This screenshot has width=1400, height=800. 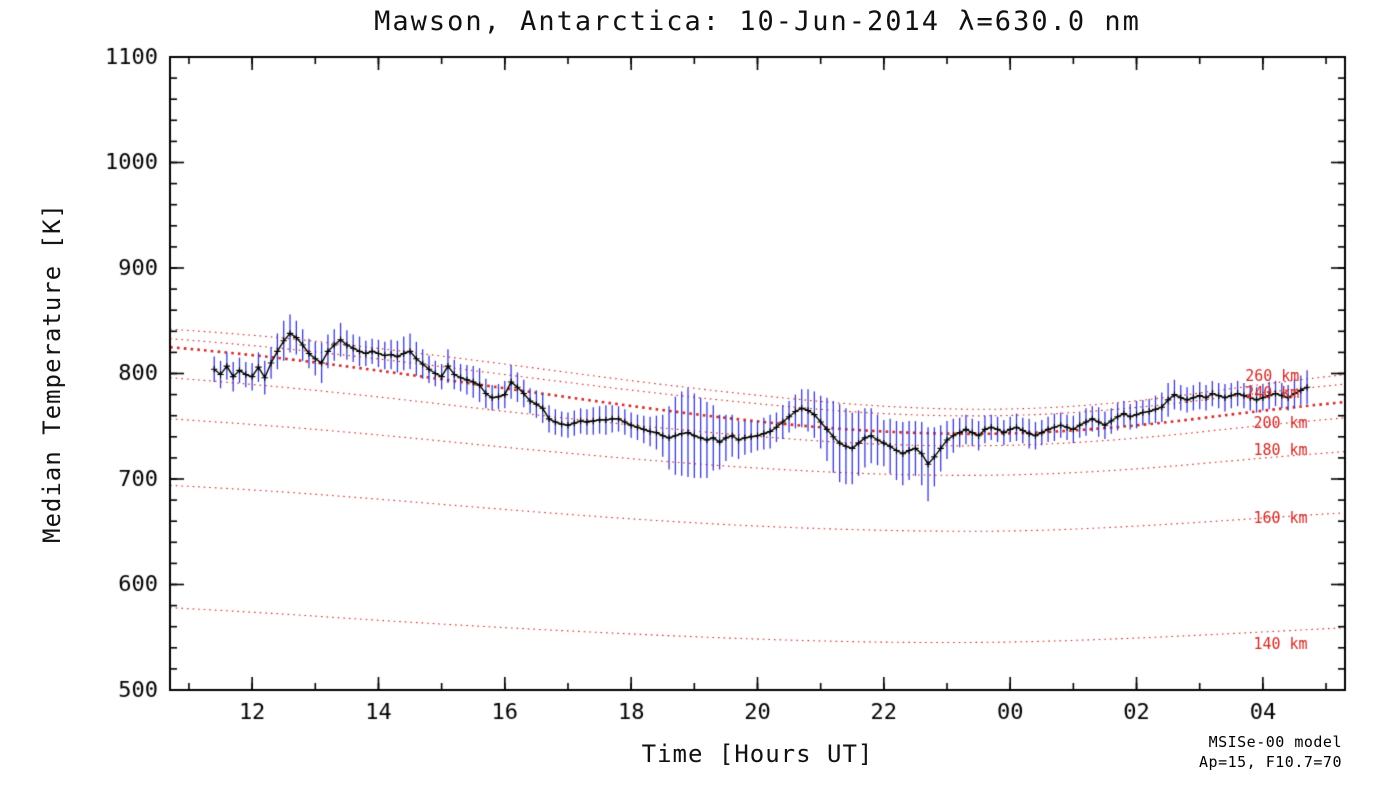 I want to click on y-axis-label: Median Temperature [K], so click(x=52, y=373).